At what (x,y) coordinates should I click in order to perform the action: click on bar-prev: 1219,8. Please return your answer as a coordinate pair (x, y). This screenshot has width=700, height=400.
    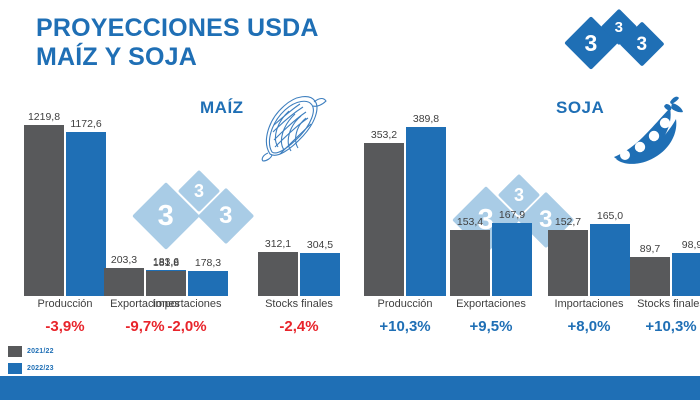
    Looking at the image, I should click on (44, 203).